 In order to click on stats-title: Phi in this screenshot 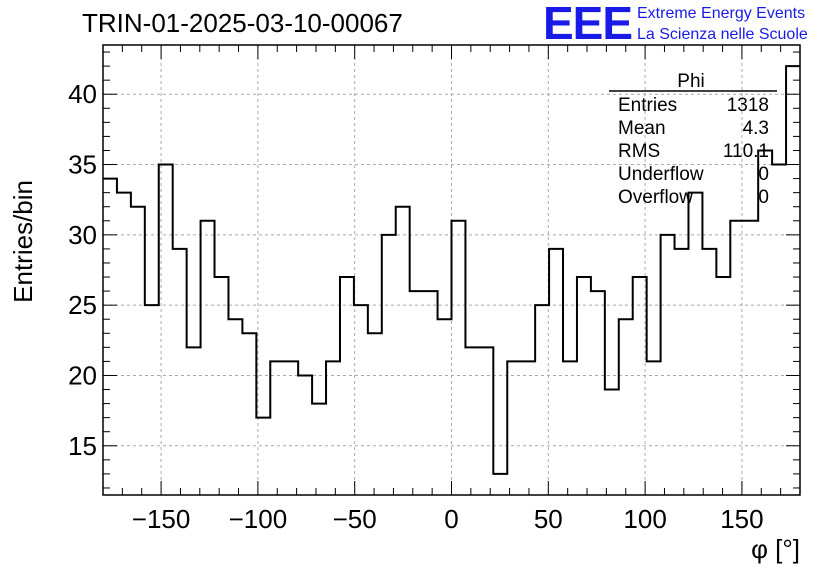, I will do `click(690, 81)`.